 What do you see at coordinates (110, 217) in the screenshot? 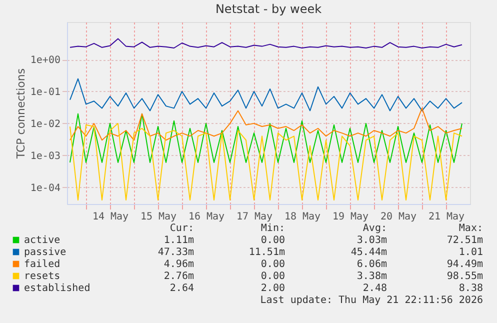
I see `x-tick-label: 14 May` at bounding box center [110, 217].